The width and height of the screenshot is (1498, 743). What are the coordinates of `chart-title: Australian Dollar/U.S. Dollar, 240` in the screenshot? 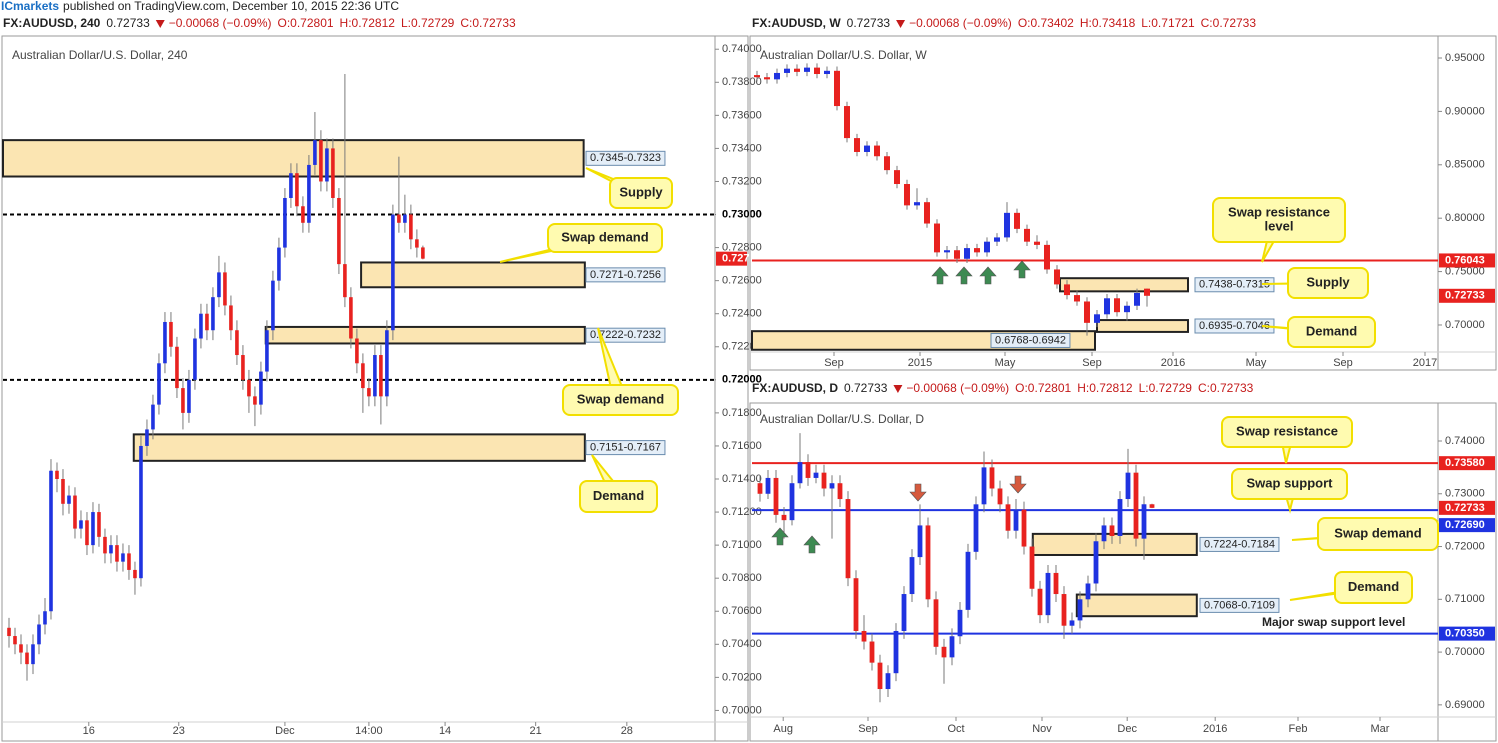 It's located at (100, 55).